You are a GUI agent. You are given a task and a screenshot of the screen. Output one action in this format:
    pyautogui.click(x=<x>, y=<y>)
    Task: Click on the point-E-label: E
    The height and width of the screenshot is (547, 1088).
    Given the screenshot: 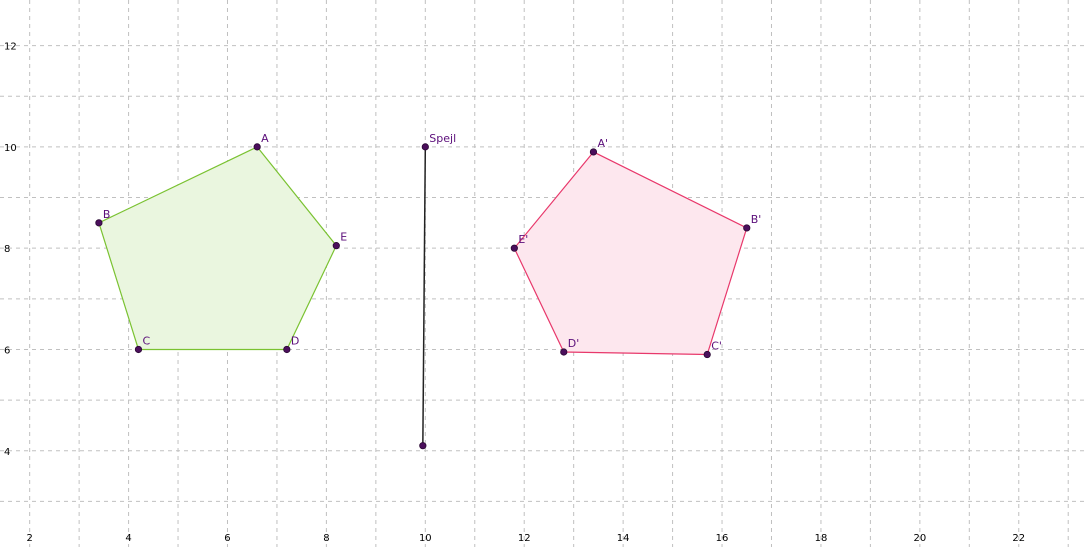 What is the action you would take?
    pyautogui.click(x=343, y=237)
    